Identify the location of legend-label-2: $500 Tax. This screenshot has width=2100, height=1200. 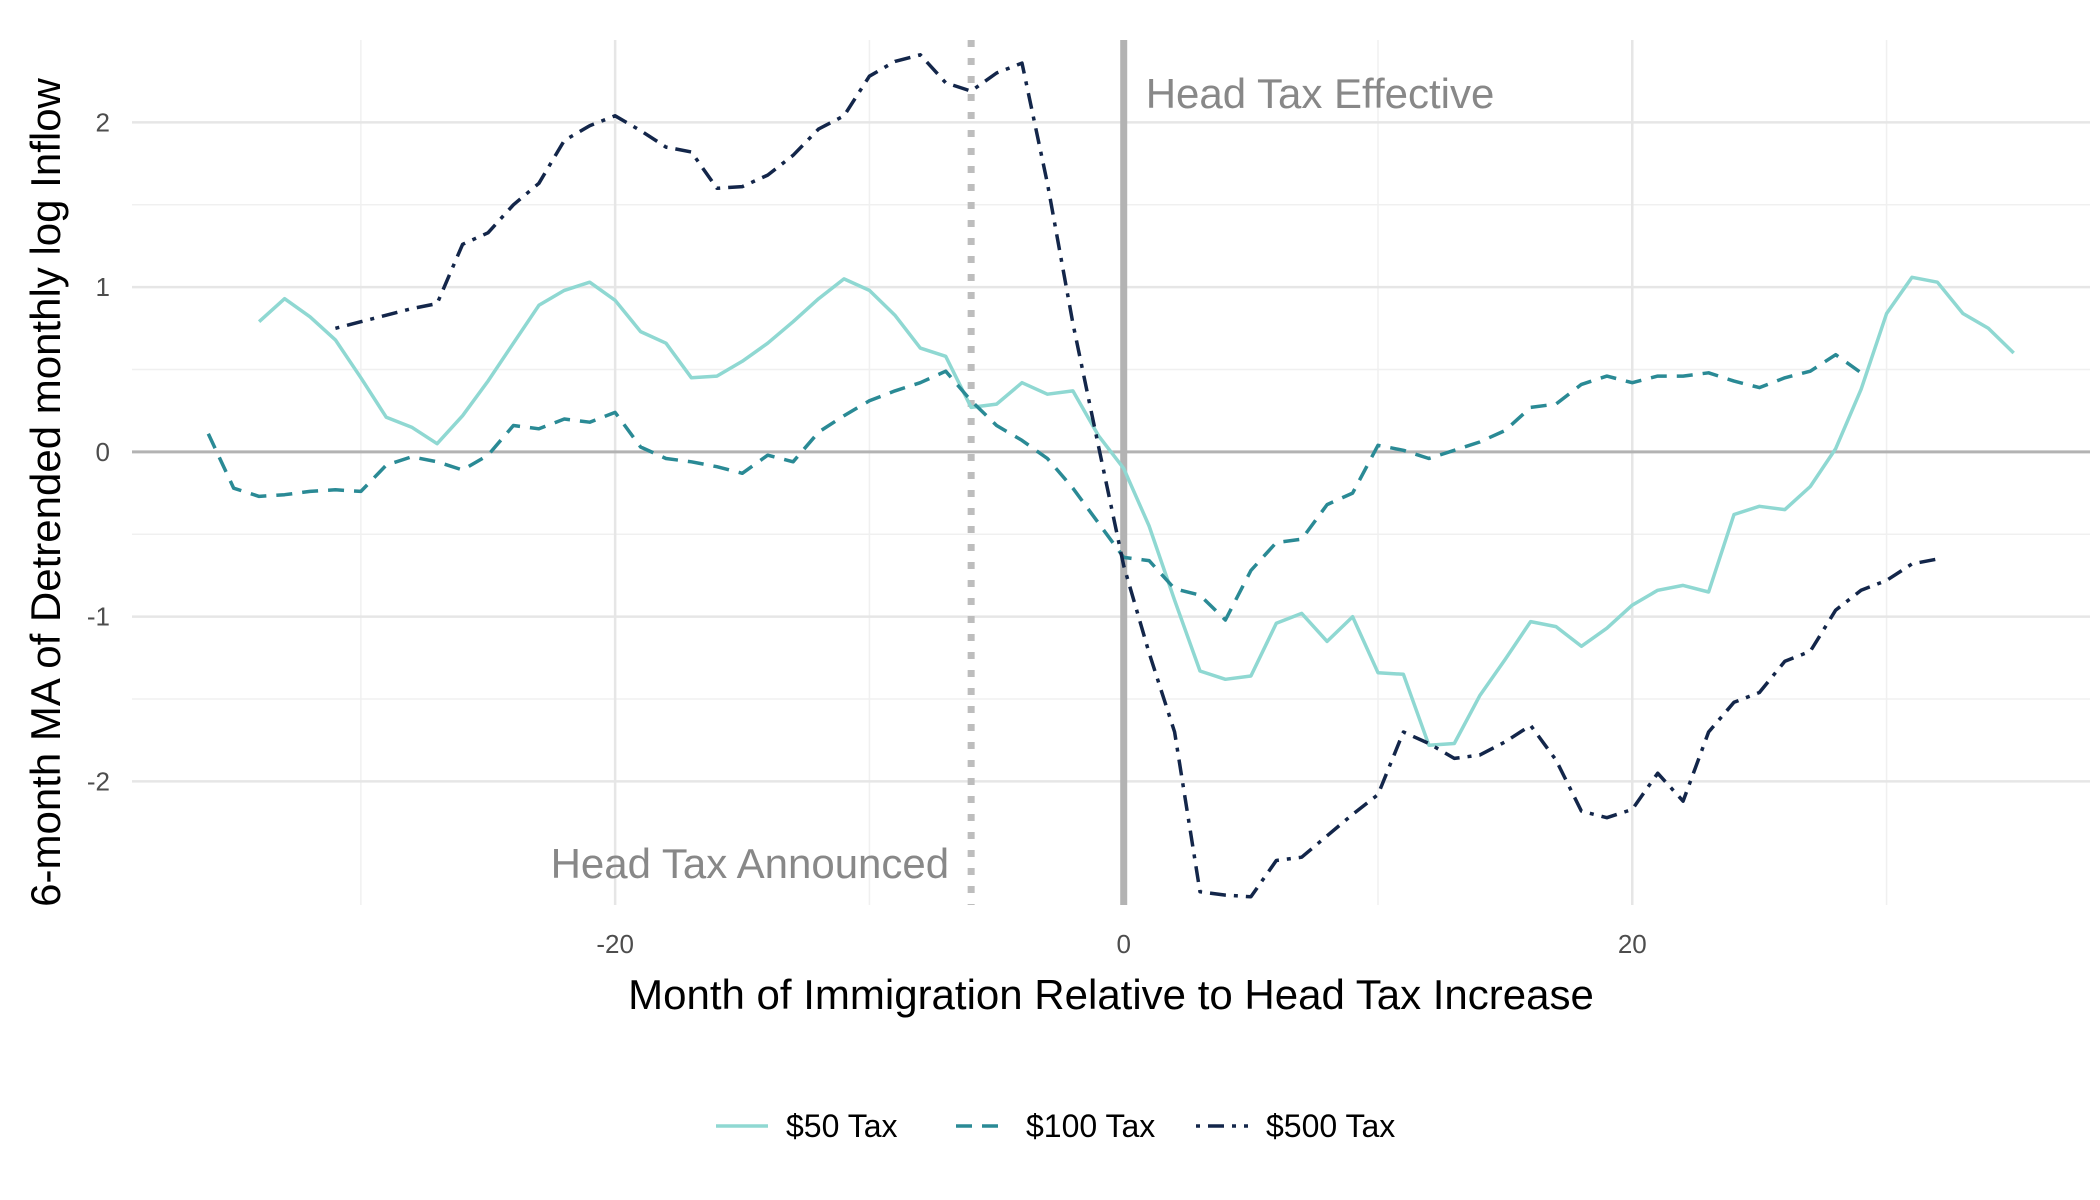
(1330, 1126).